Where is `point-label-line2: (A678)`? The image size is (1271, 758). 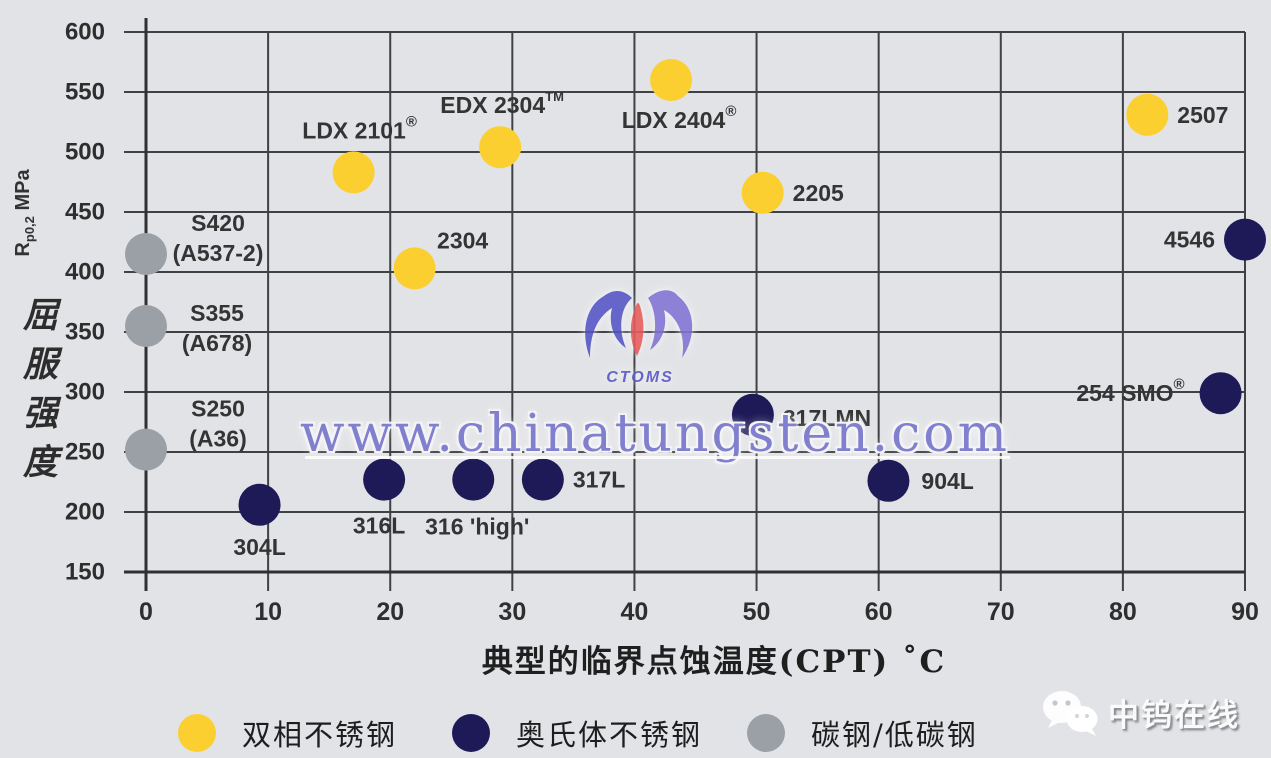 point-label-line2: (A678) is located at coordinates (217, 343).